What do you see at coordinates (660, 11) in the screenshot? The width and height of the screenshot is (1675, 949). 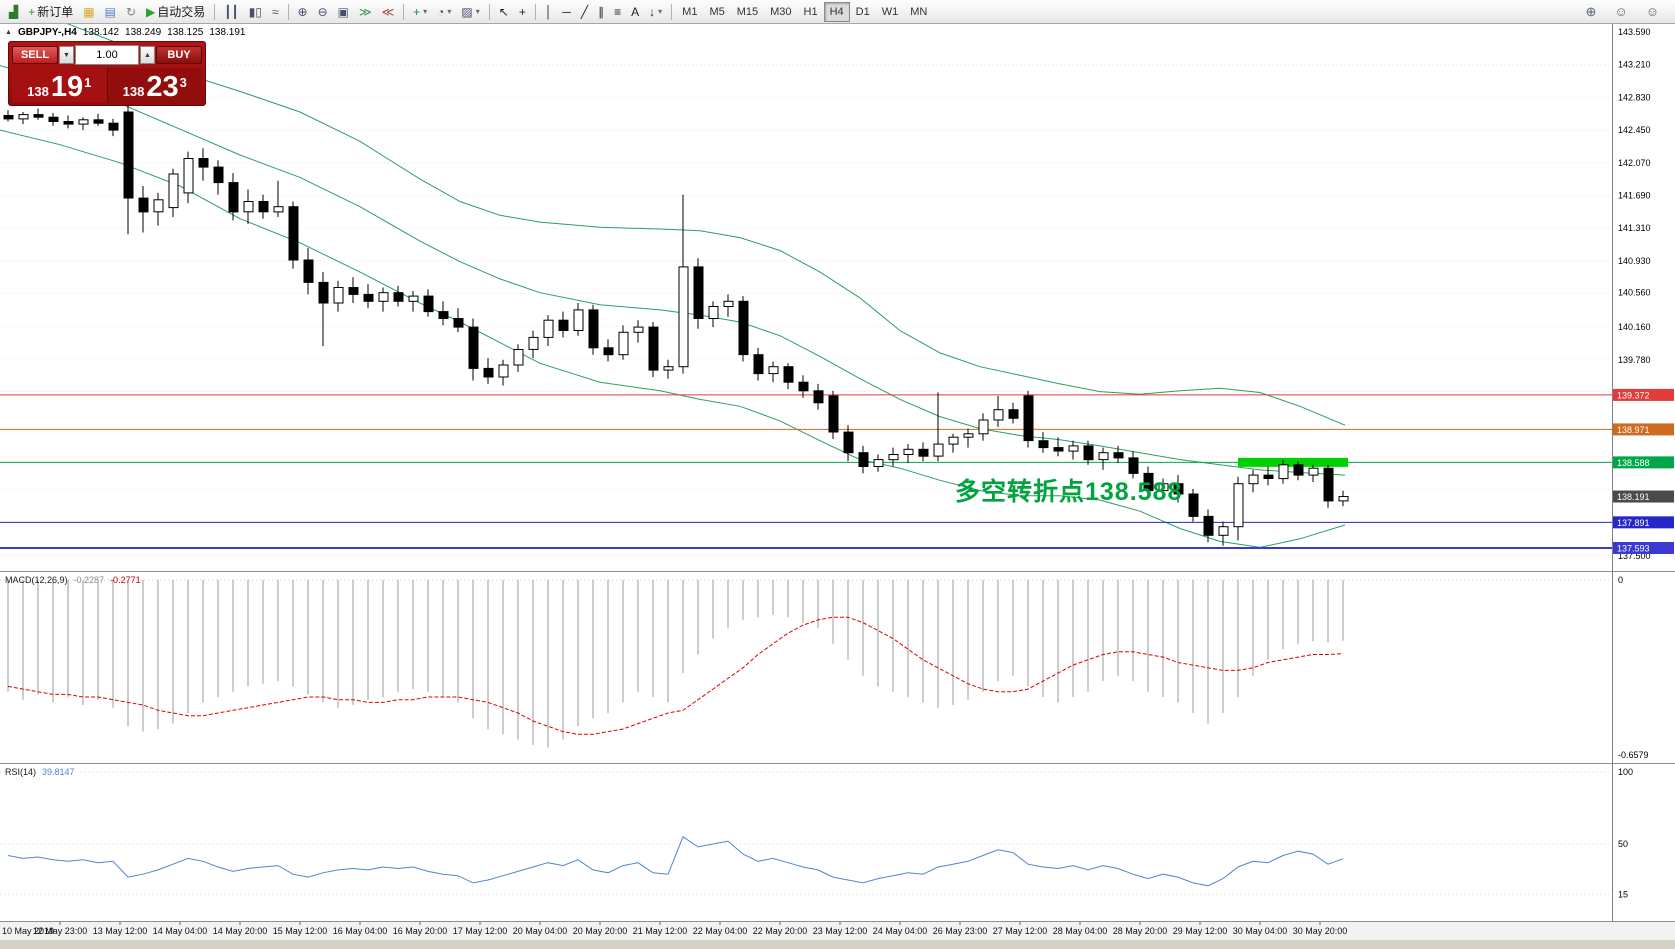 I see `caret-down-icon: ▾` at bounding box center [660, 11].